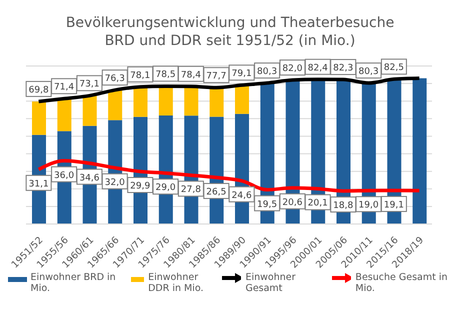  I want to click on data-label: 29,9, so click(140, 187).